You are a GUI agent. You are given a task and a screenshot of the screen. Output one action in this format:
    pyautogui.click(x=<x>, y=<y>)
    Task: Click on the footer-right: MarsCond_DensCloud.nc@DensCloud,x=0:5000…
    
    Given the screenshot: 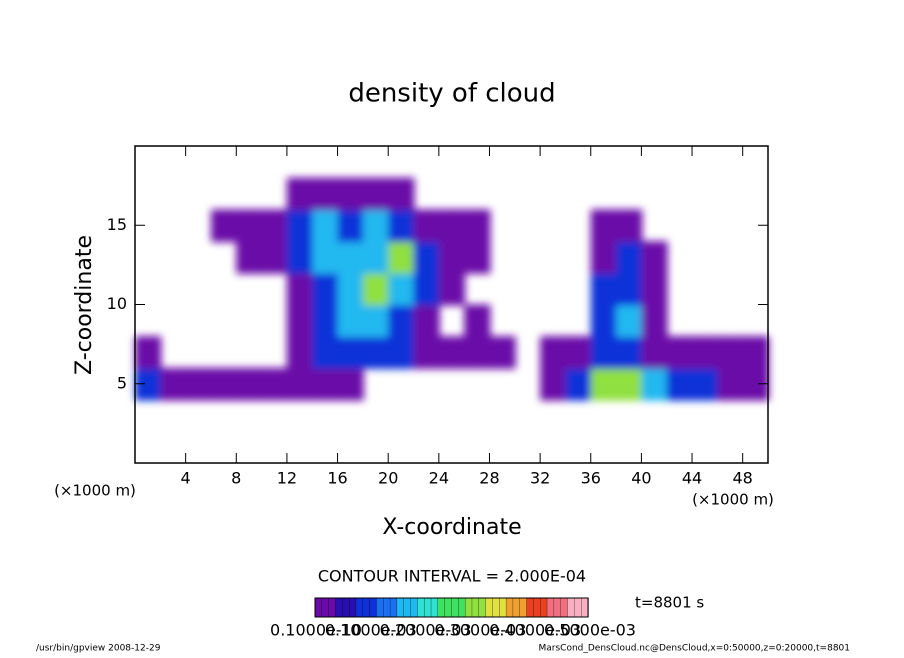 What is the action you would take?
    pyautogui.click(x=695, y=649)
    